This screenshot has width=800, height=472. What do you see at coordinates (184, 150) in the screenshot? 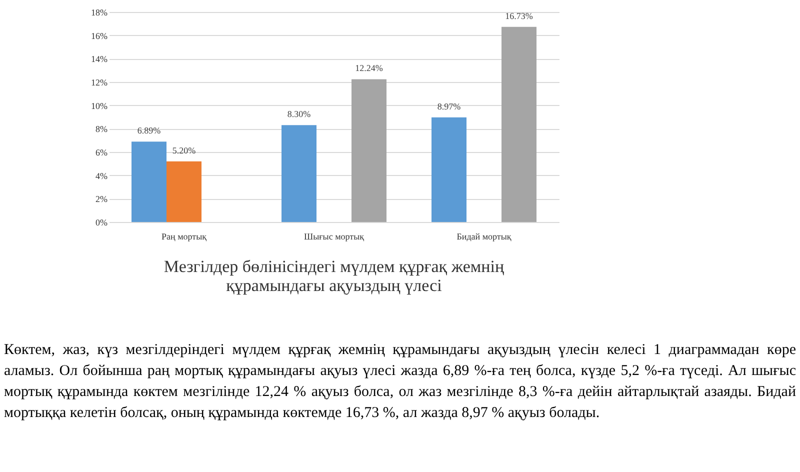
I see `data-label: 5.20%` at bounding box center [184, 150].